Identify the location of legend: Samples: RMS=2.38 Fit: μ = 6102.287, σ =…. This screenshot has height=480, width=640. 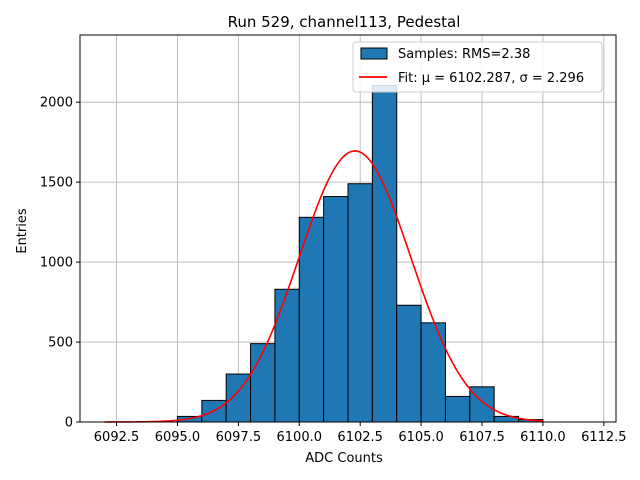
(477, 67).